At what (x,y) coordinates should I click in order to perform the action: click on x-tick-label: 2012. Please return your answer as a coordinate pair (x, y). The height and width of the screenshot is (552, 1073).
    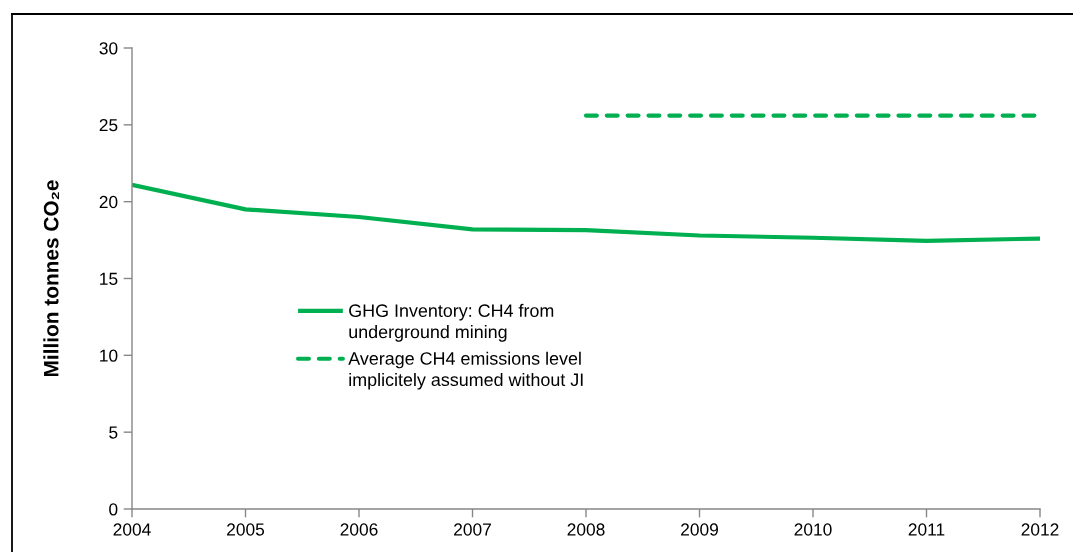
    Looking at the image, I should click on (1040, 529).